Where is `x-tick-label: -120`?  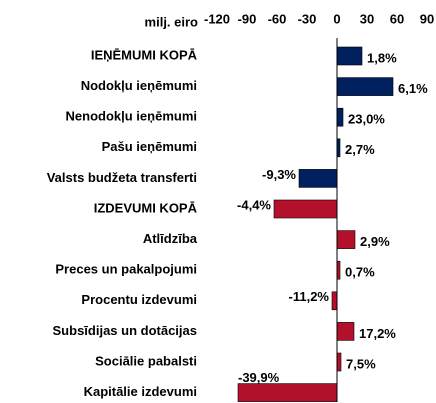 x-tick-label: -120 is located at coordinates (217, 18).